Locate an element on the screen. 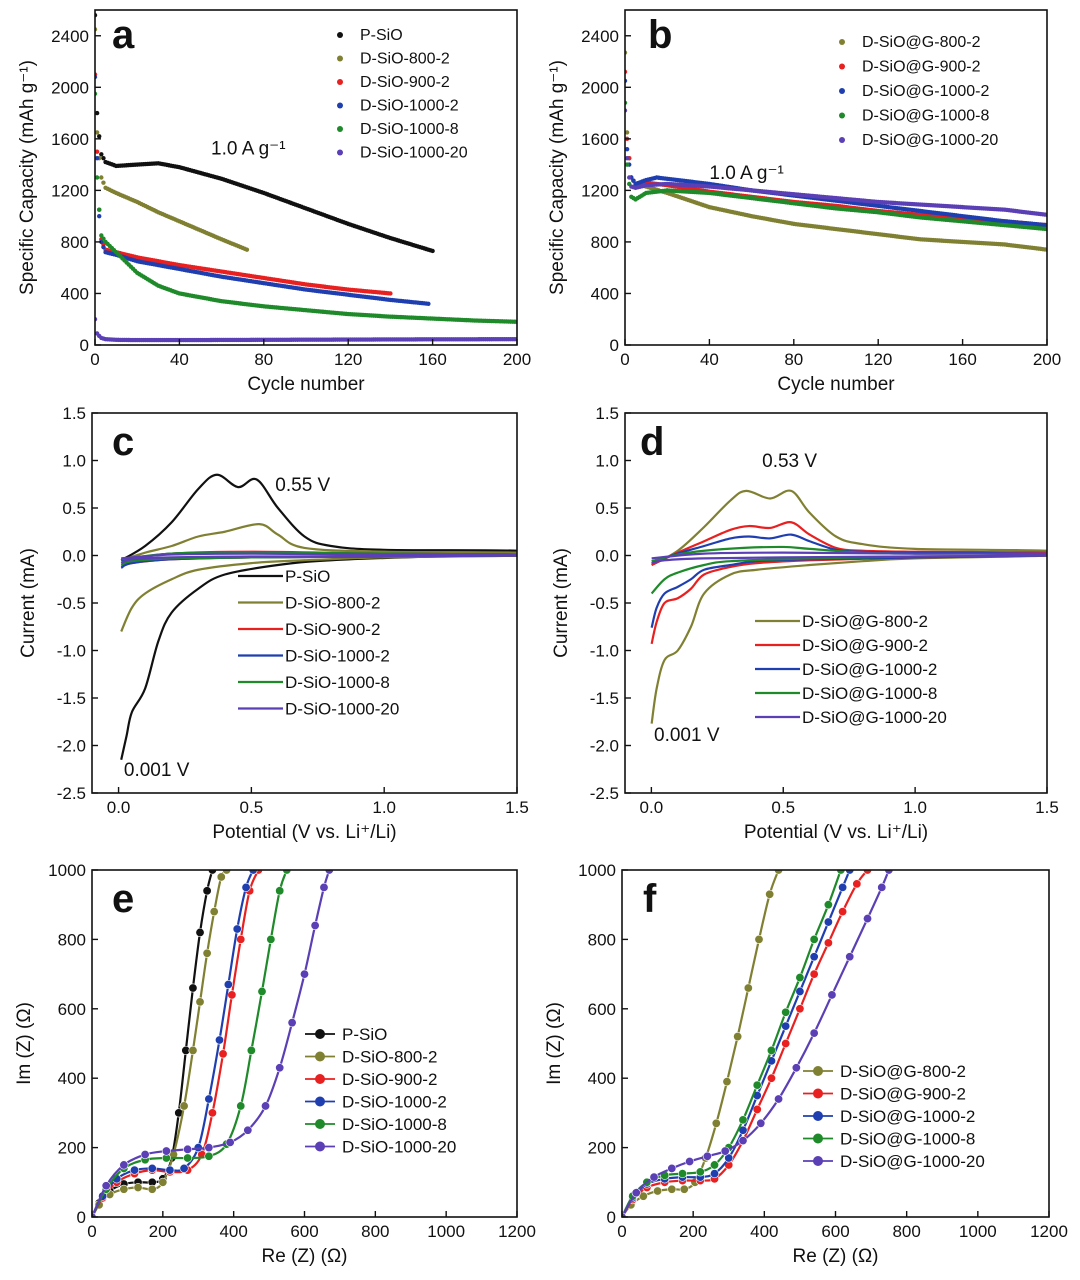  legend-label: D-SiO@G-800-2 is located at coordinates (865, 621).